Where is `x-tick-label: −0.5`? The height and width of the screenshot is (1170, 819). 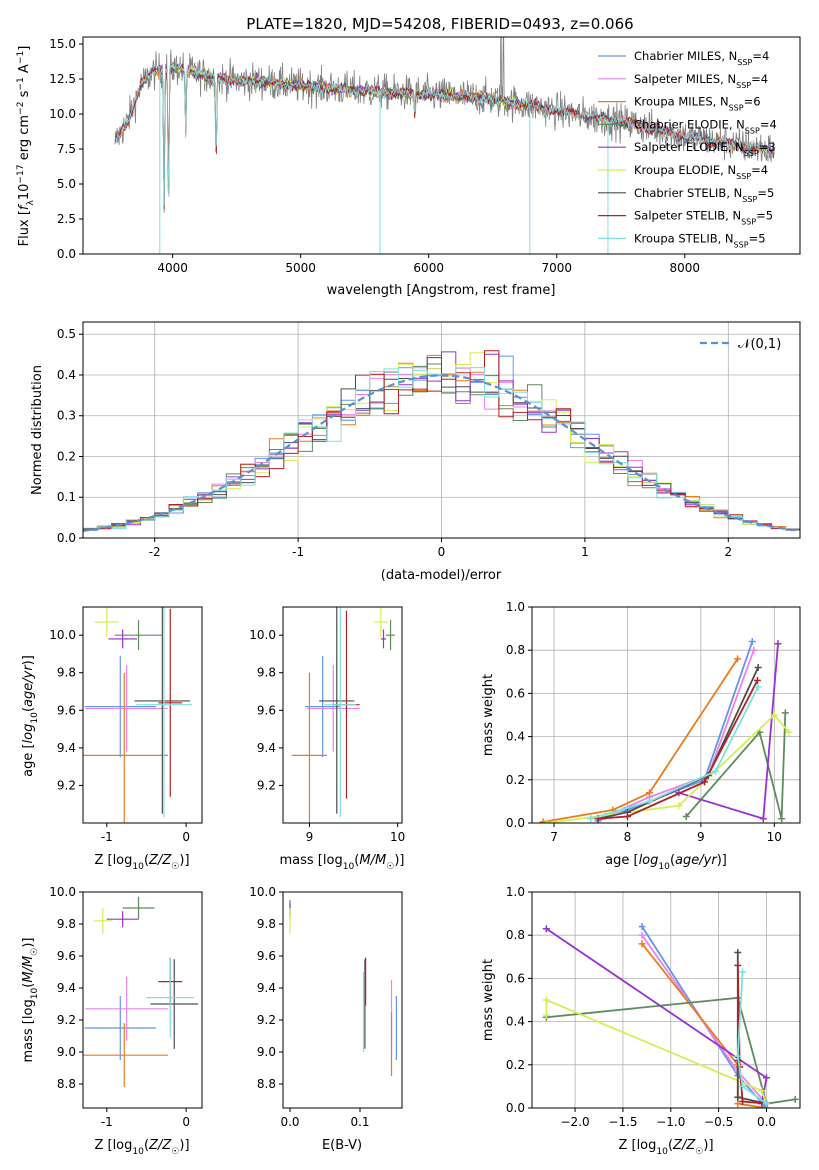 x-tick-label: −0.5 is located at coordinates (718, 1122).